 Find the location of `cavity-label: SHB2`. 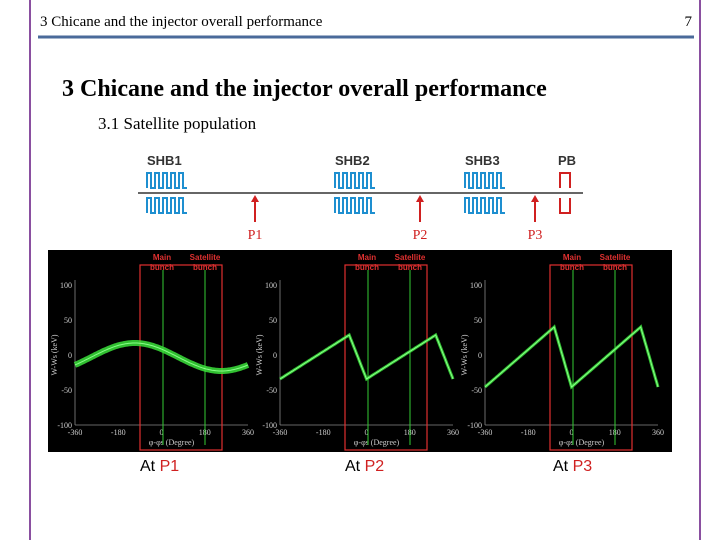

cavity-label: SHB2 is located at coordinates (352, 160).